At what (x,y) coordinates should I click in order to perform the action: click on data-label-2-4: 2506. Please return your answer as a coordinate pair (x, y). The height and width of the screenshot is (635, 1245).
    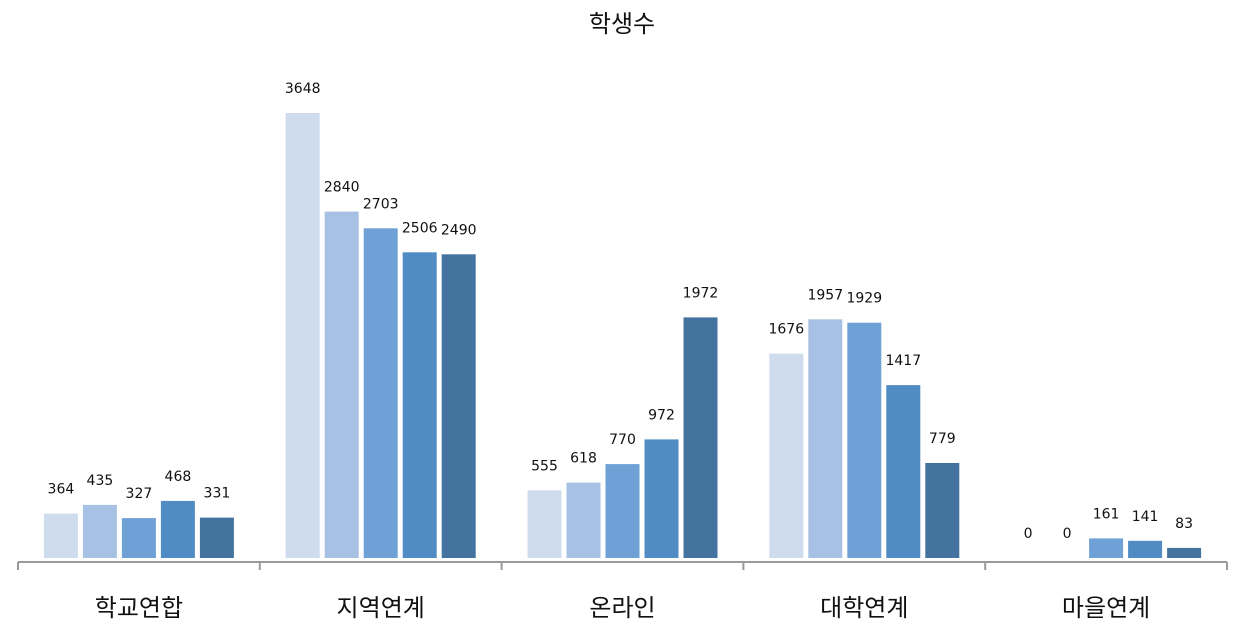
    Looking at the image, I should click on (420, 228).